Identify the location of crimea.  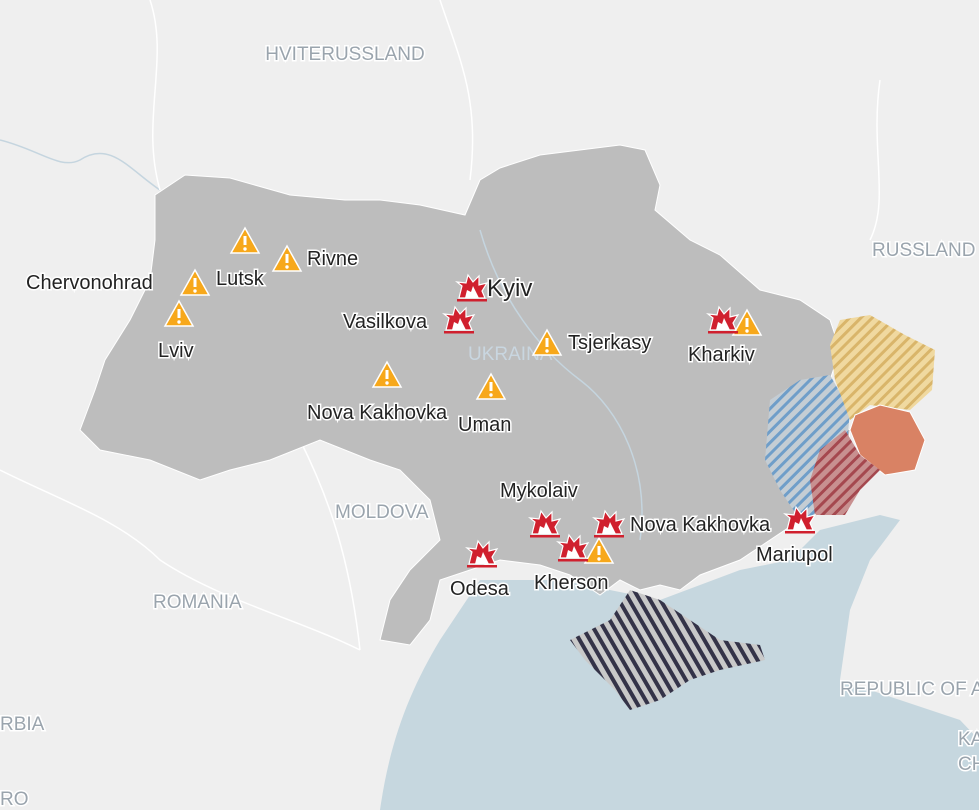
(667, 650).